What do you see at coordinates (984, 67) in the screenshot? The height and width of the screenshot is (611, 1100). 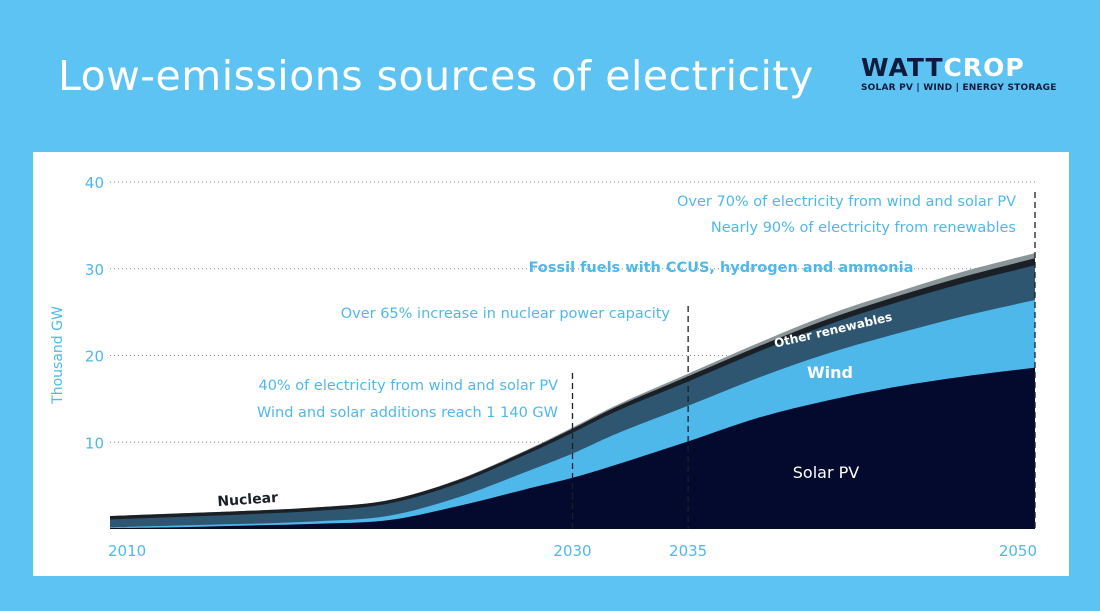 I see `logo-word-part2: CROP` at bounding box center [984, 67].